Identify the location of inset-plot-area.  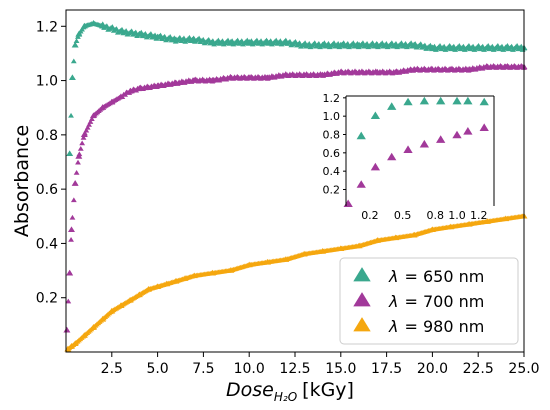
(416, 152).